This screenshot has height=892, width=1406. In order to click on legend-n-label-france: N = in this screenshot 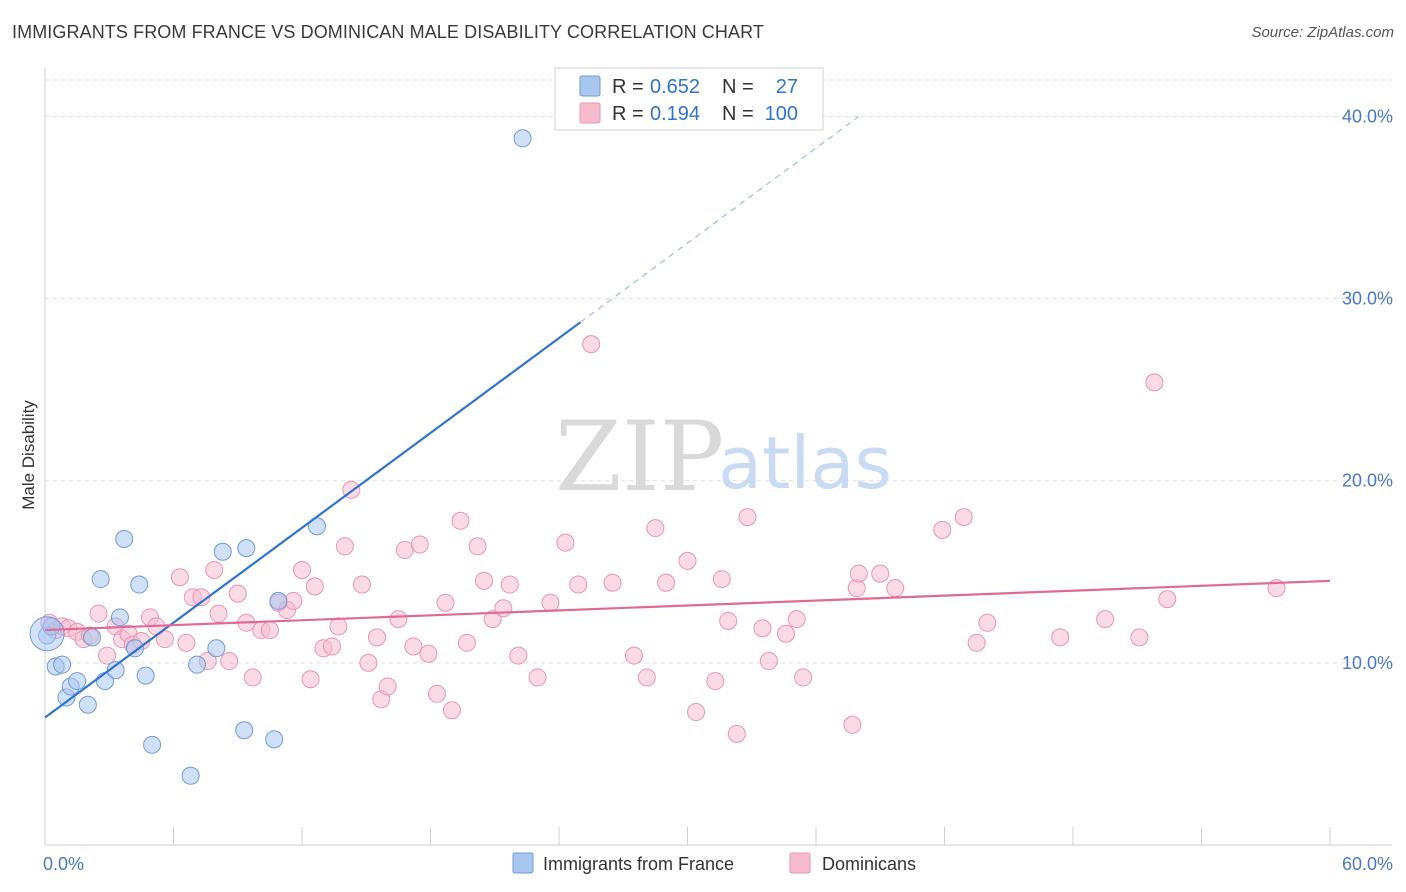, I will do `click(738, 87)`.